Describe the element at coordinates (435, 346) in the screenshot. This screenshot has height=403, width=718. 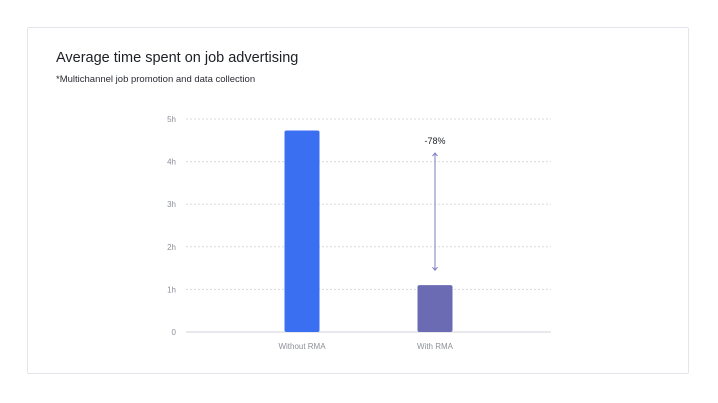
I see `x-tick-label: With RMA` at that location.